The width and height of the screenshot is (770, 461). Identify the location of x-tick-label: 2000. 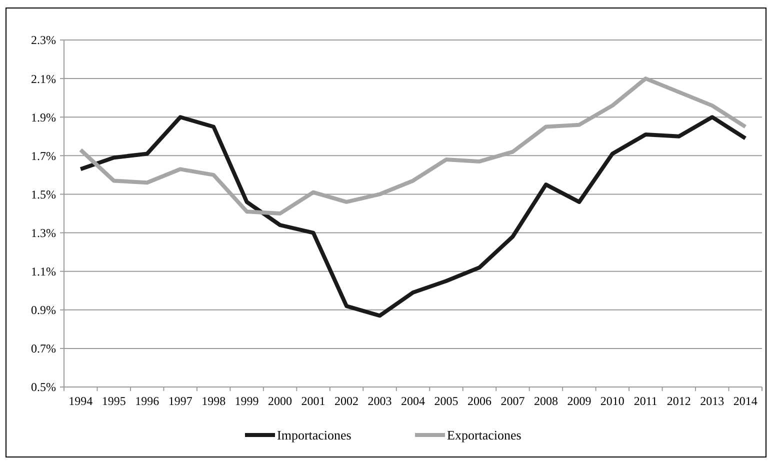
(280, 401).